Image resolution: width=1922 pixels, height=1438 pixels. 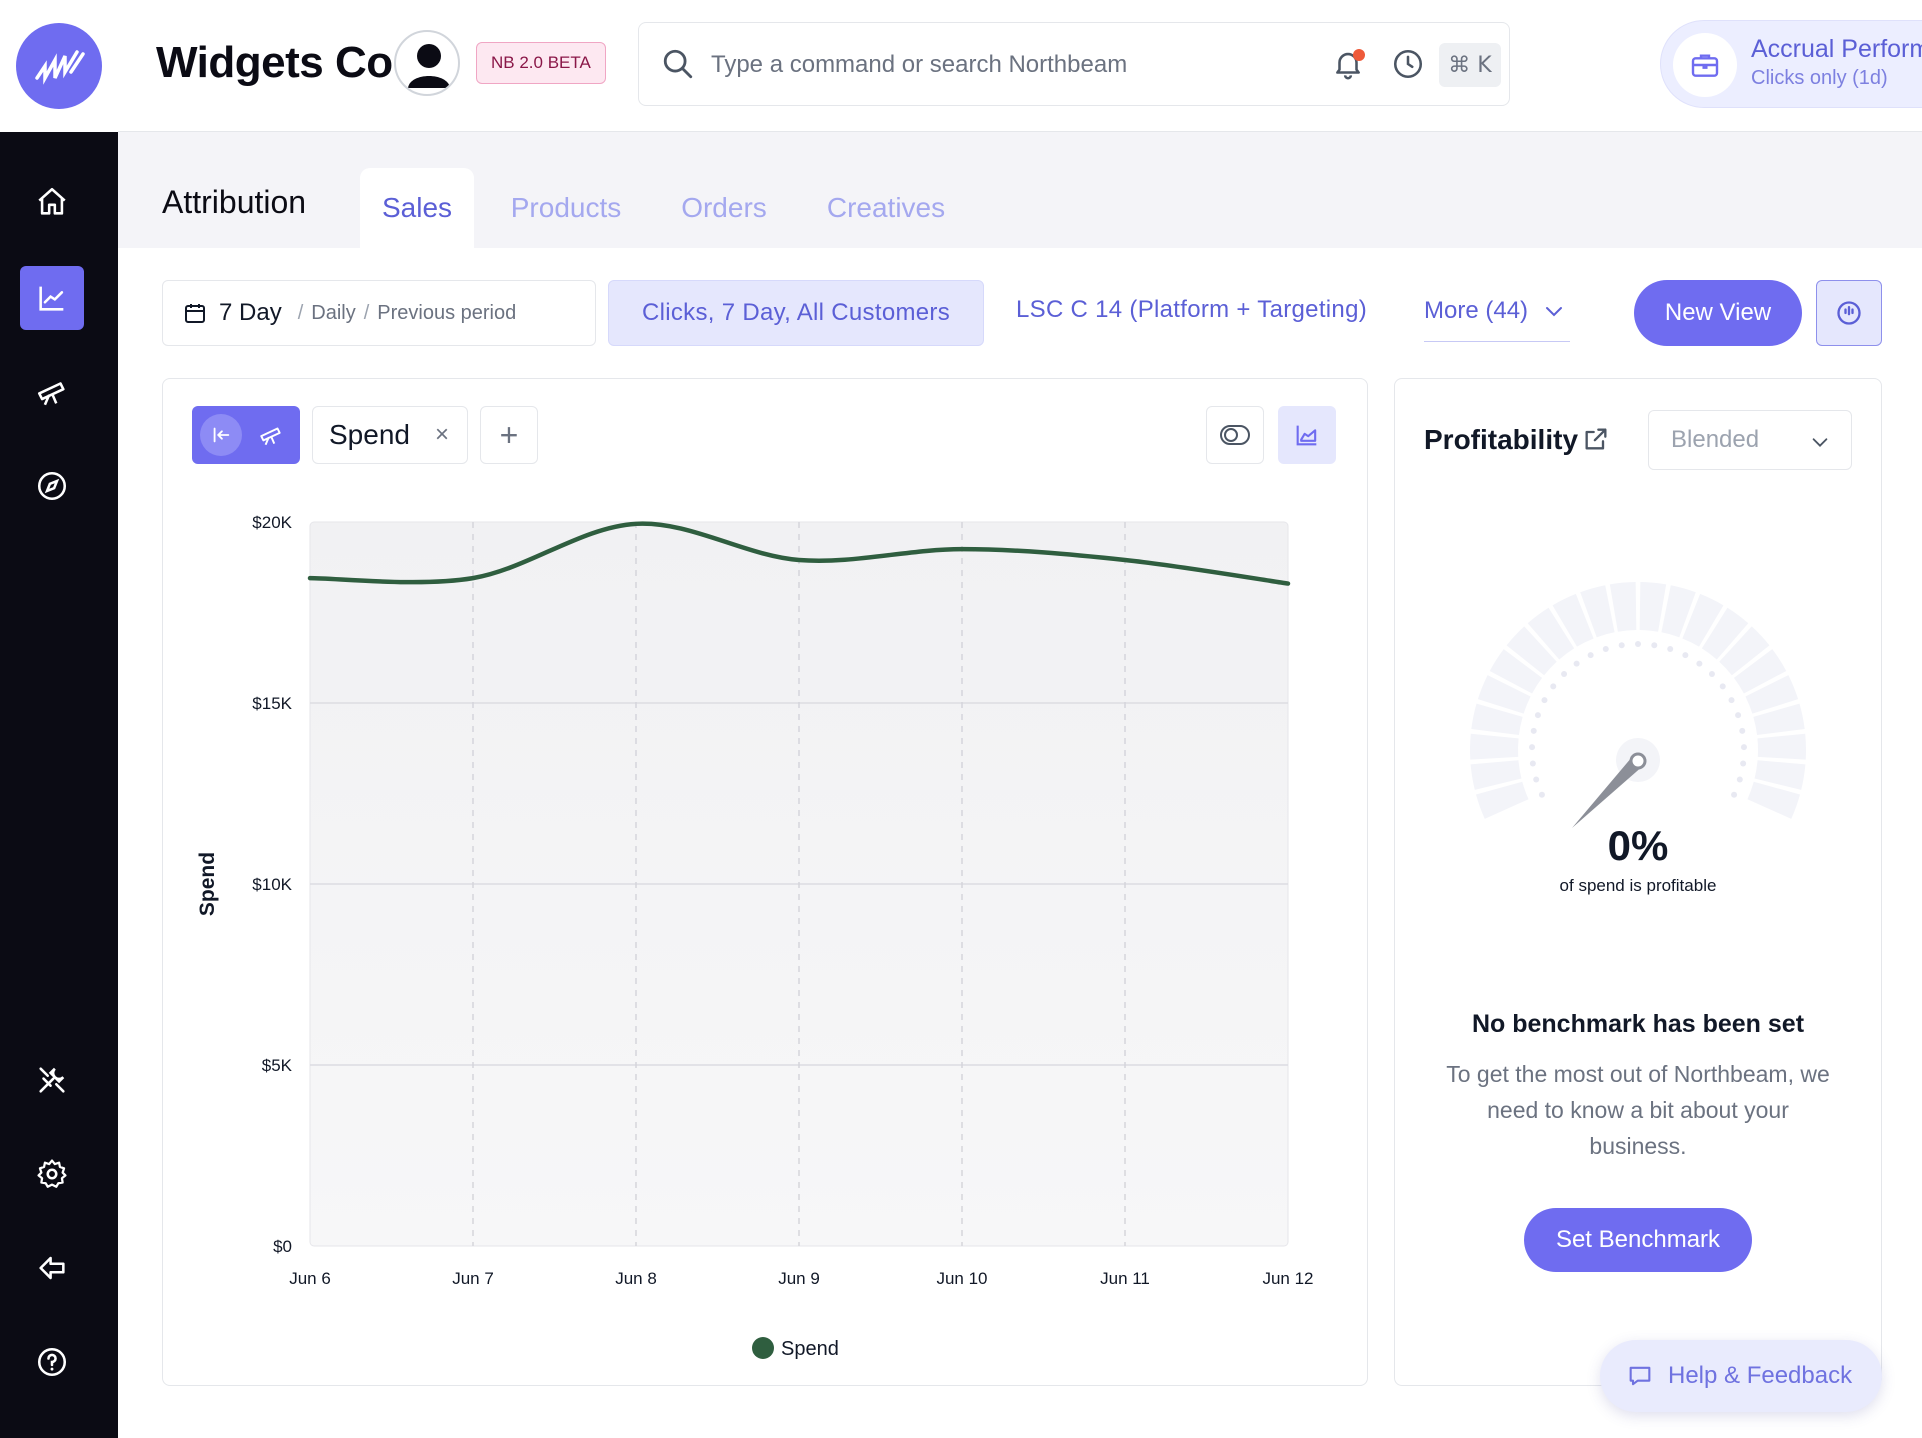 I want to click on help-feedback-button: Help & Feedback, so click(x=1741, y=1376).